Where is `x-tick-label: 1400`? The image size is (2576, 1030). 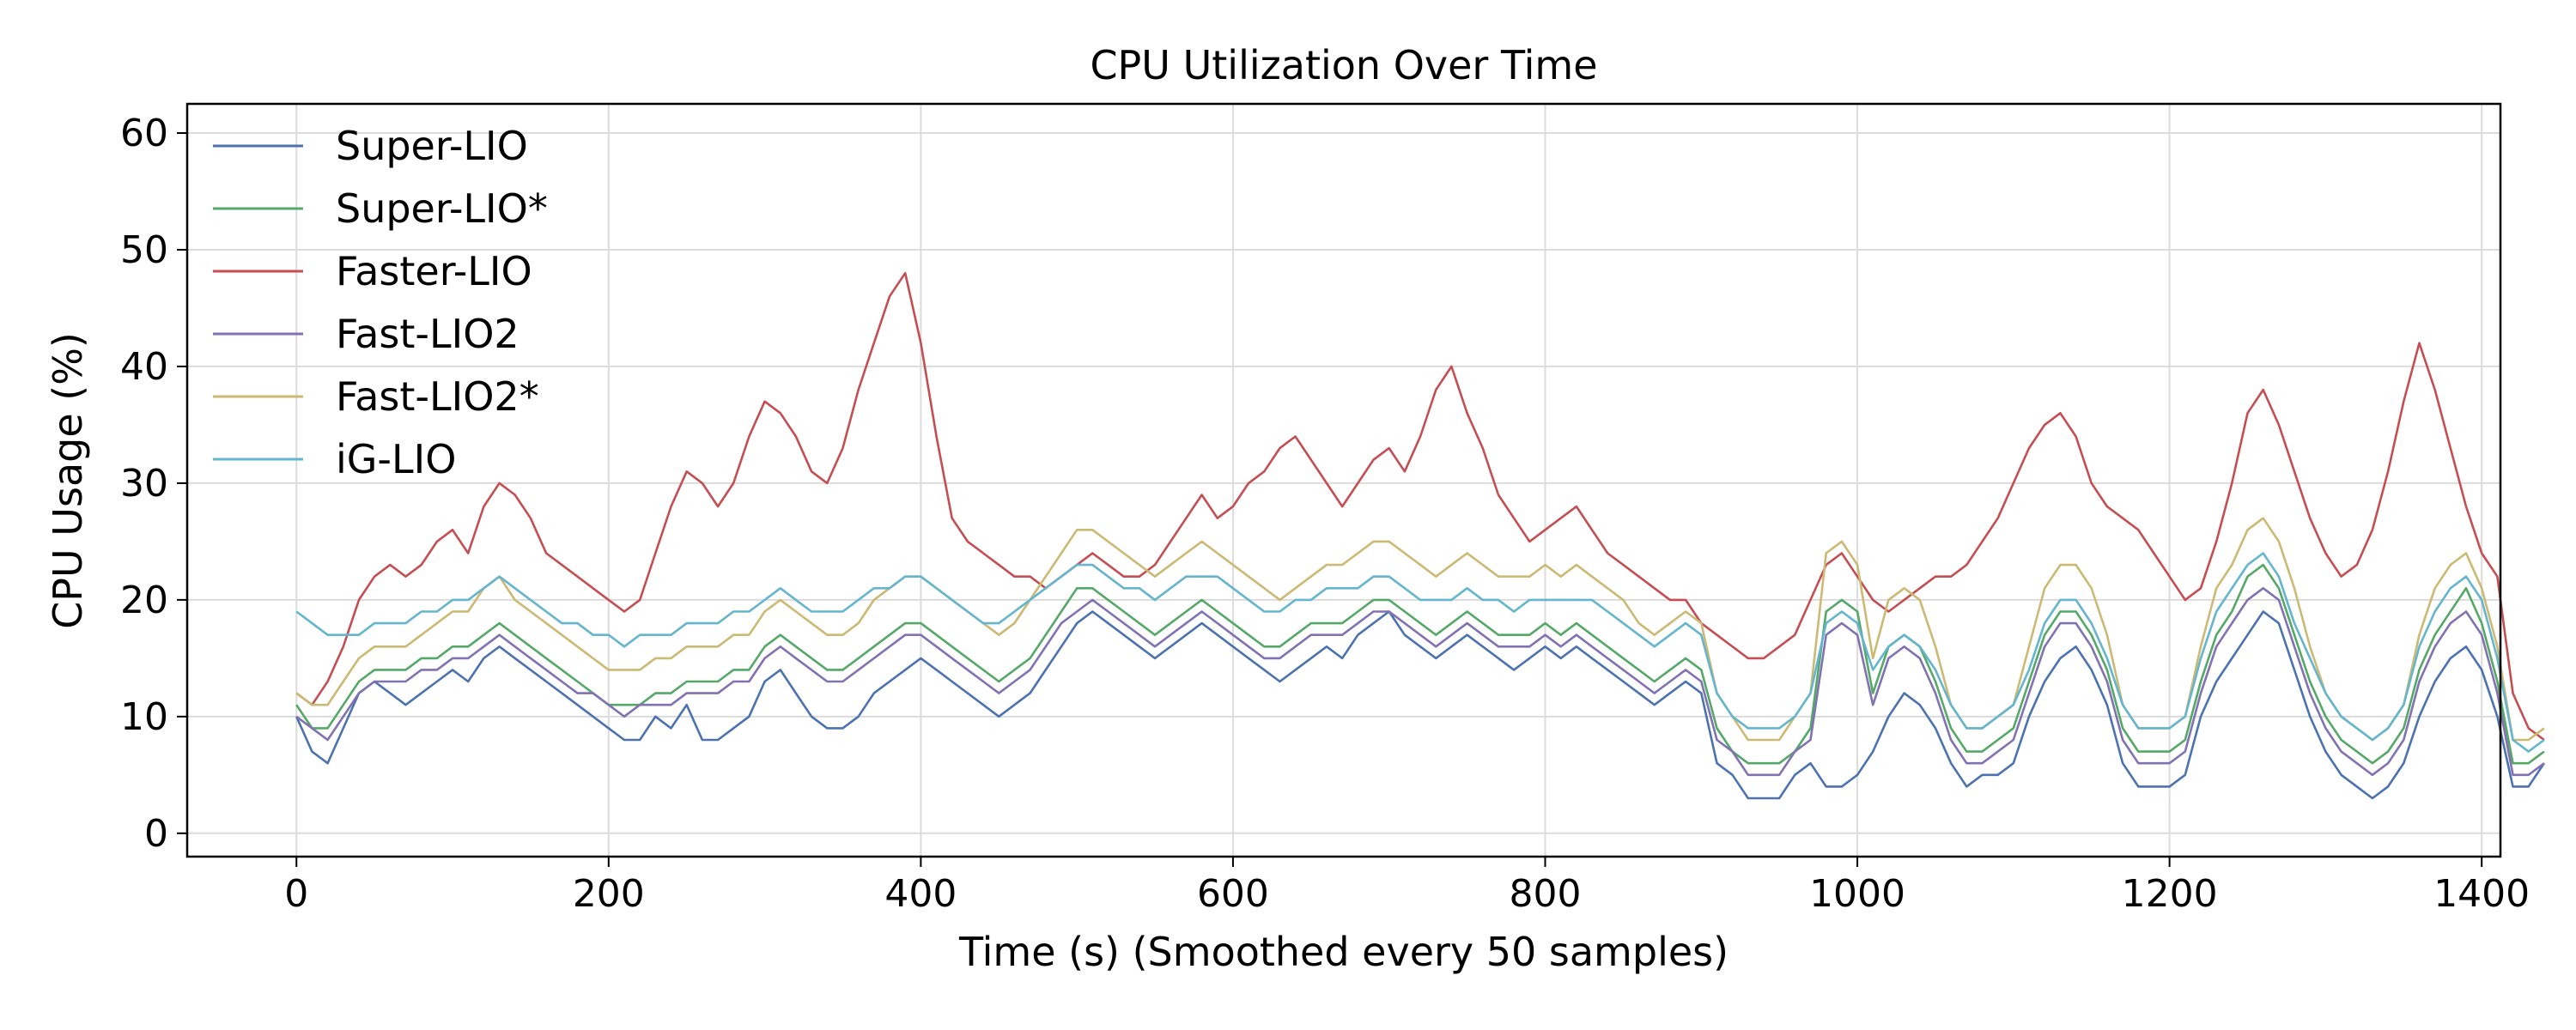
x-tick-label: 1400 is located at coordinates (2481, 894).